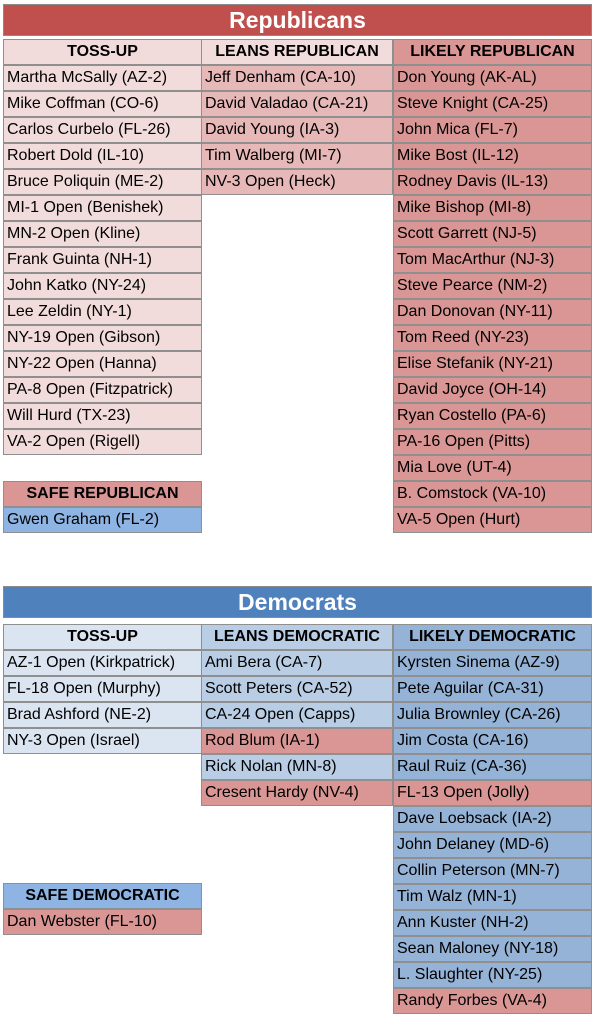  I want to click on likely-seat: PA-16 Open (Pitts), so click(492, 442).